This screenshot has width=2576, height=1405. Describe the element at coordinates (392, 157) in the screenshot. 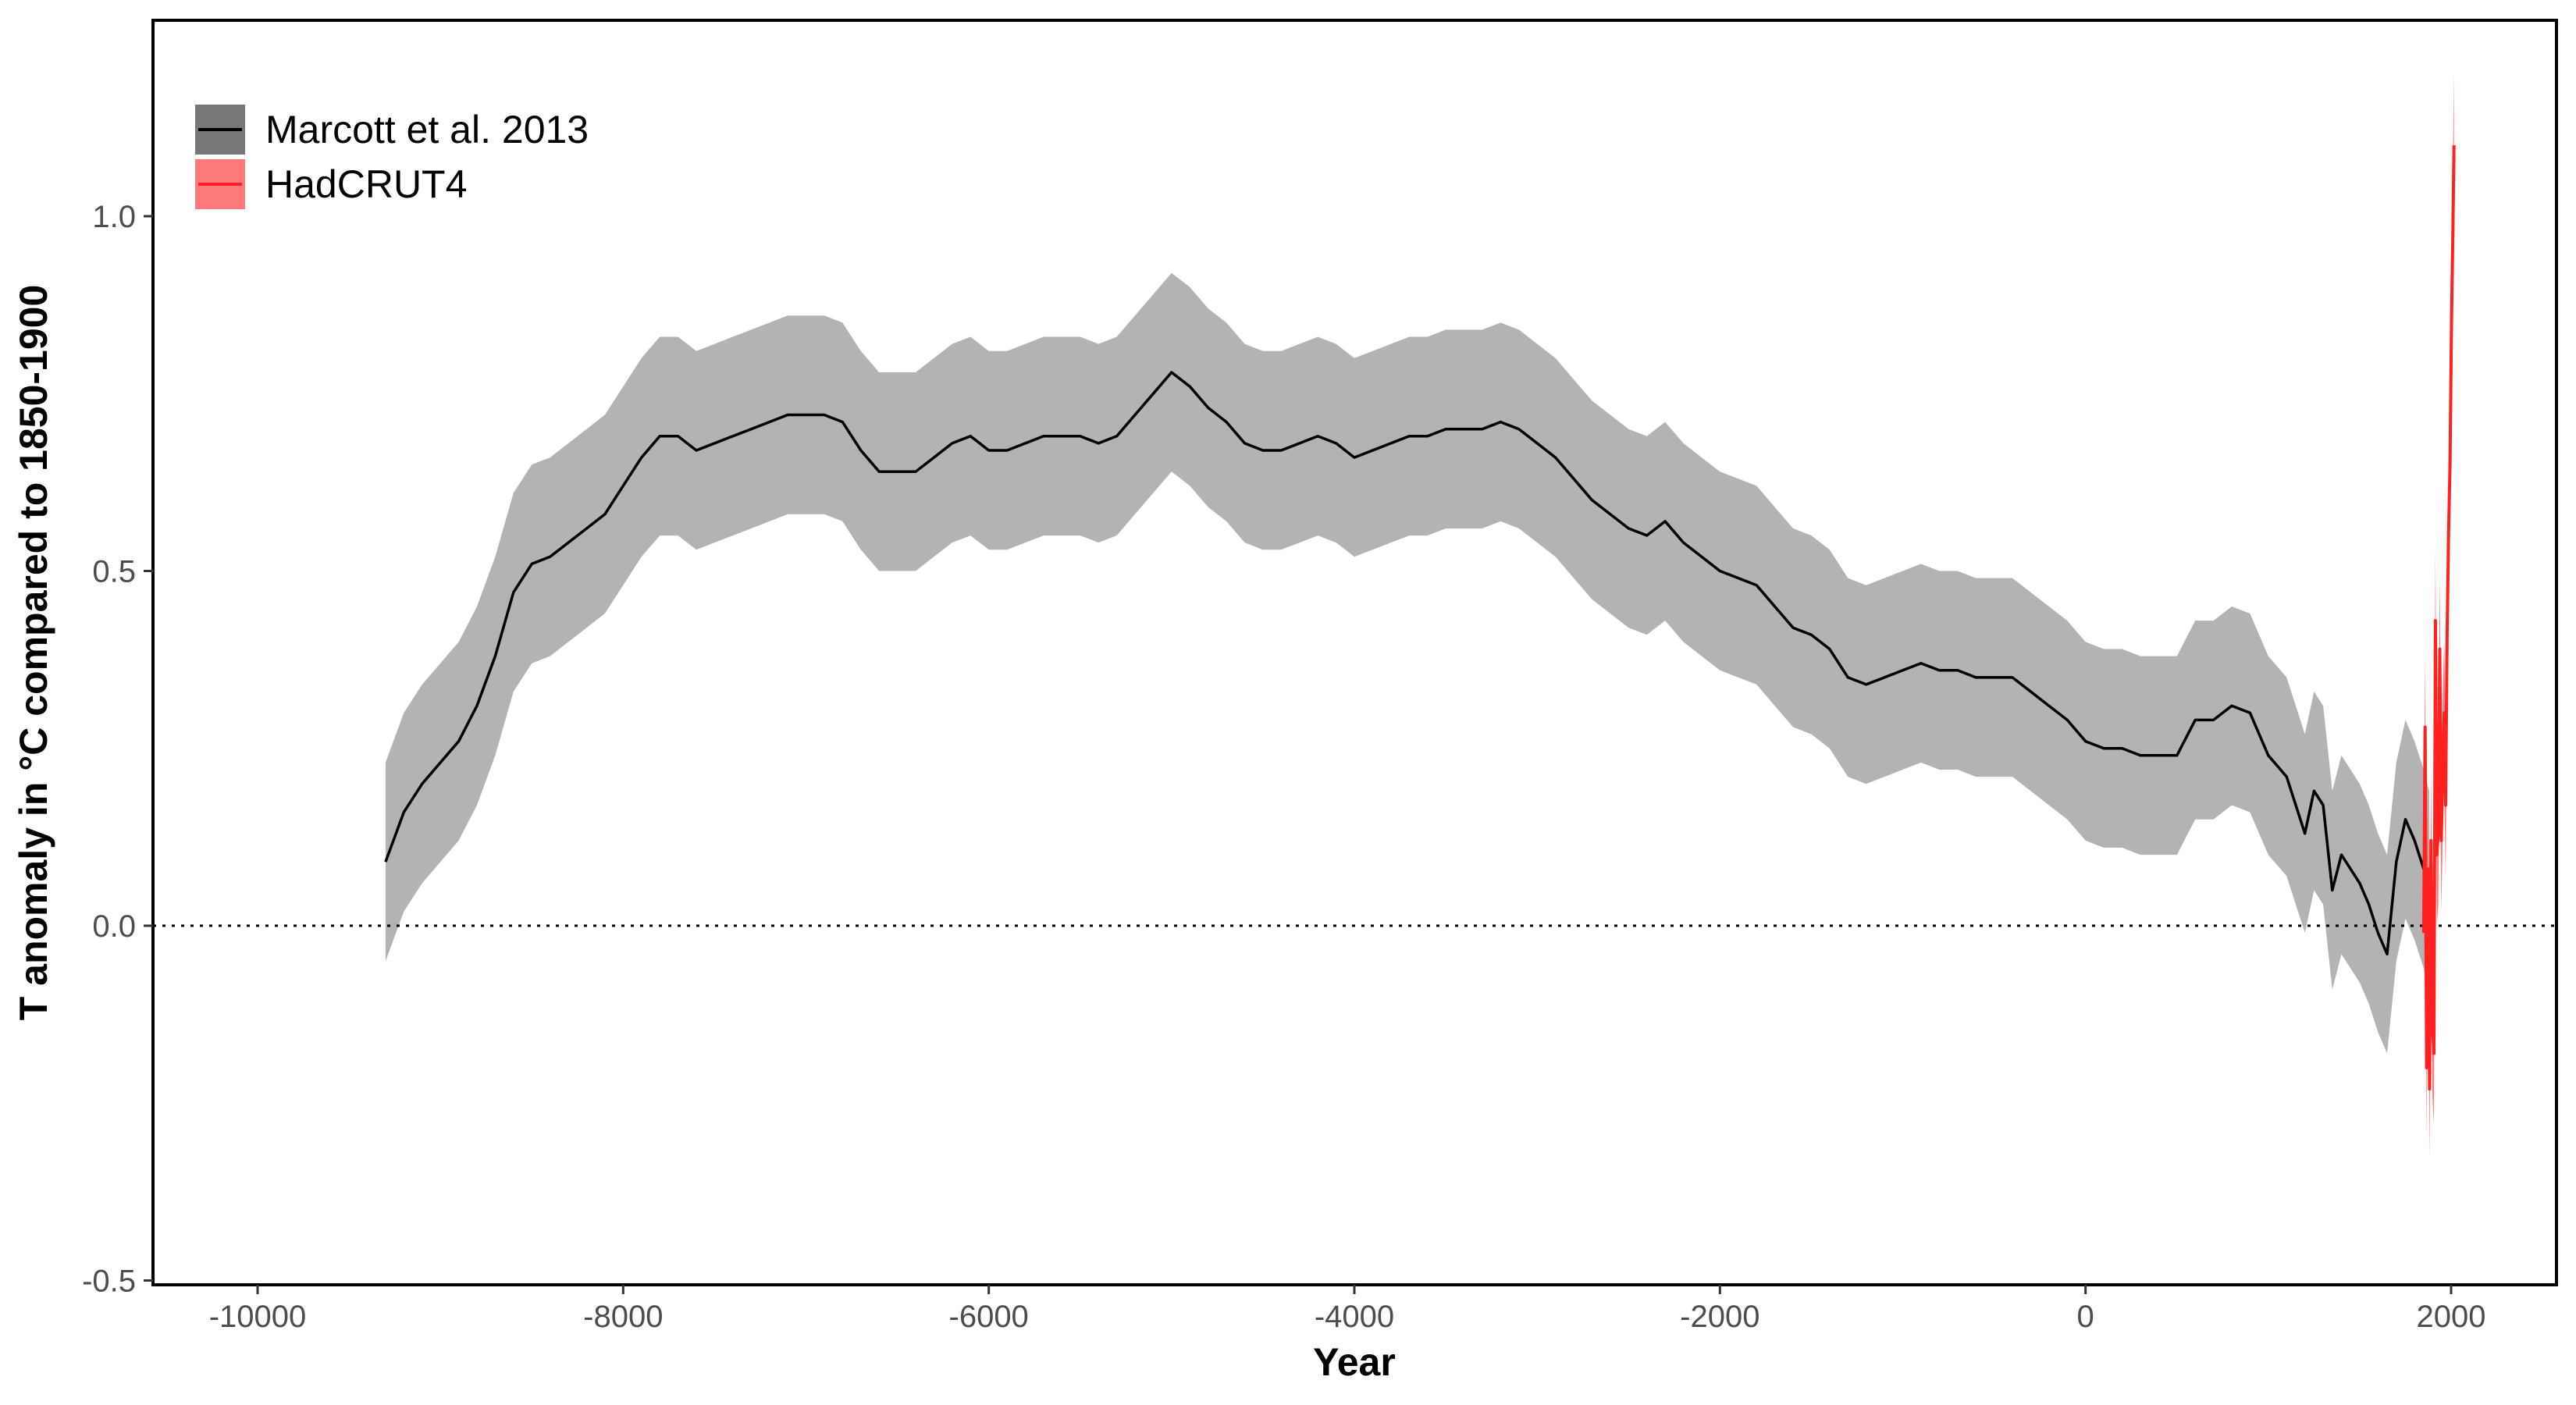

I see `legend: Marcott et al. 2013 HadCRUT4` at that location.